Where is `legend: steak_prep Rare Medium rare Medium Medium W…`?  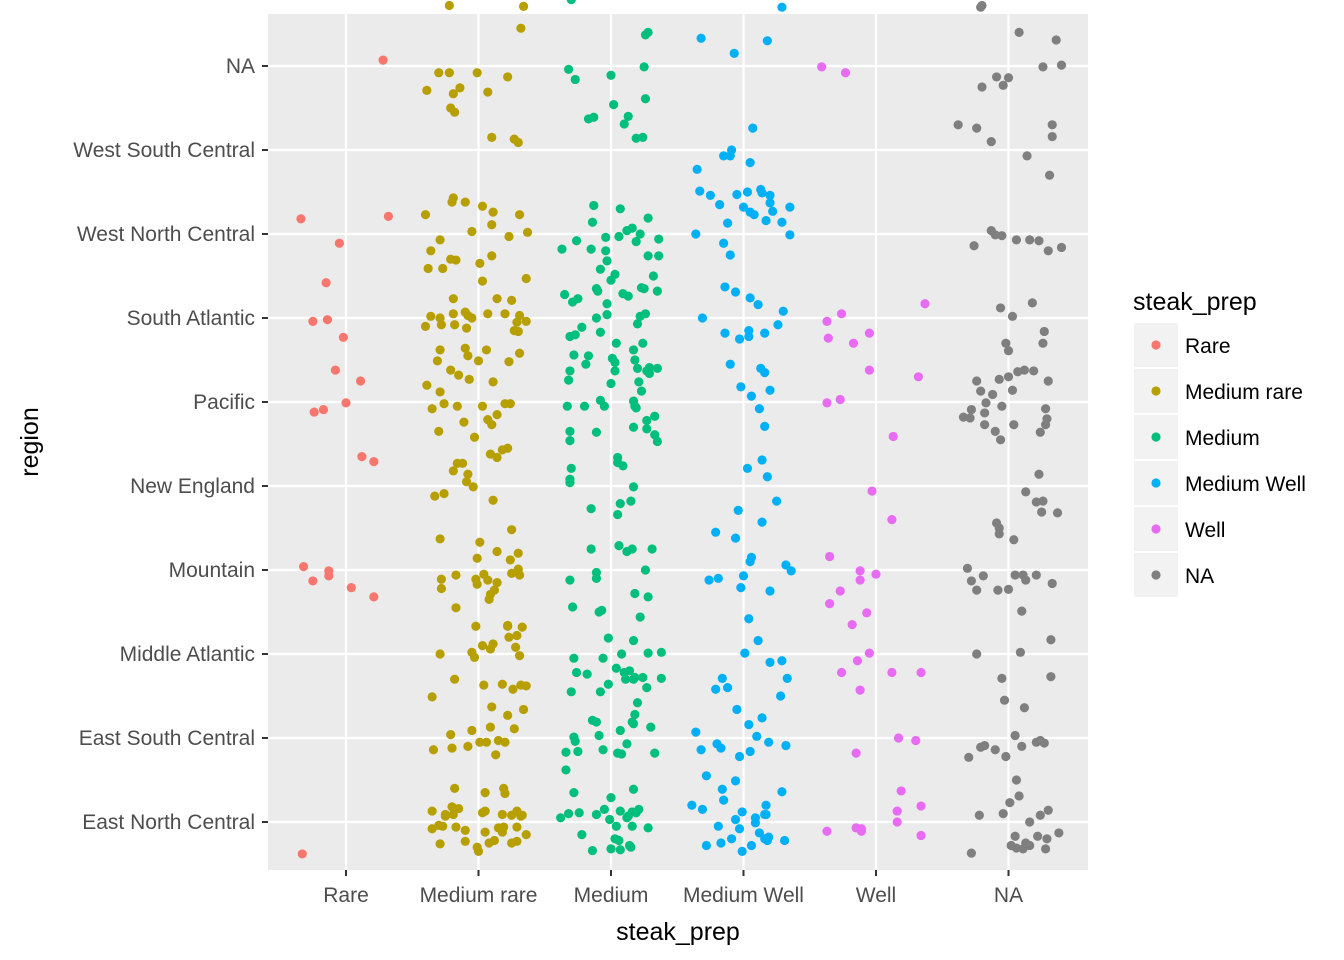 legend: steak_prep Rare Medium rare Medium Medium W… is located at coordinates (1219, 442).